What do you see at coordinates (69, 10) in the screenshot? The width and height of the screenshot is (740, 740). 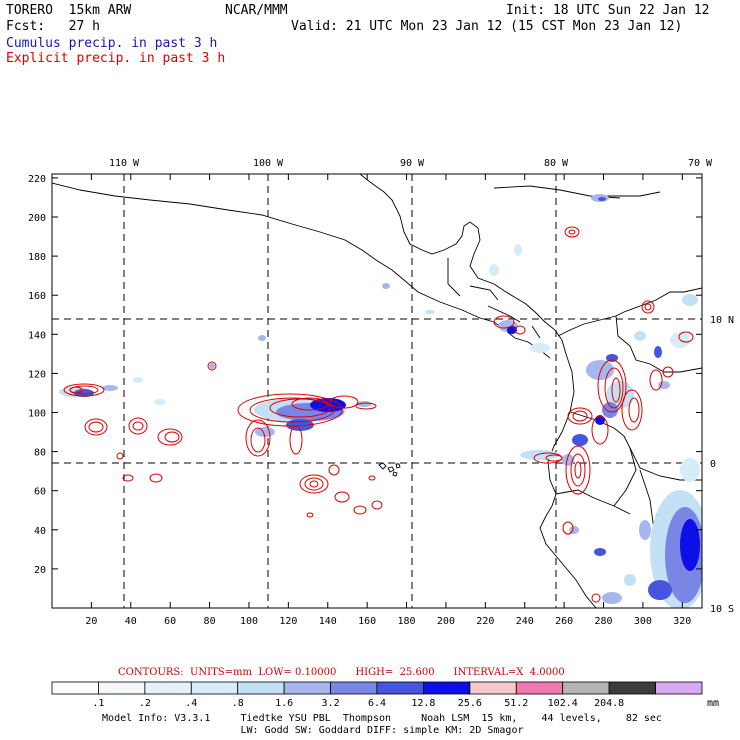 I see `model-title: TORERO 15km ARW` at bounding box center [69, 10].